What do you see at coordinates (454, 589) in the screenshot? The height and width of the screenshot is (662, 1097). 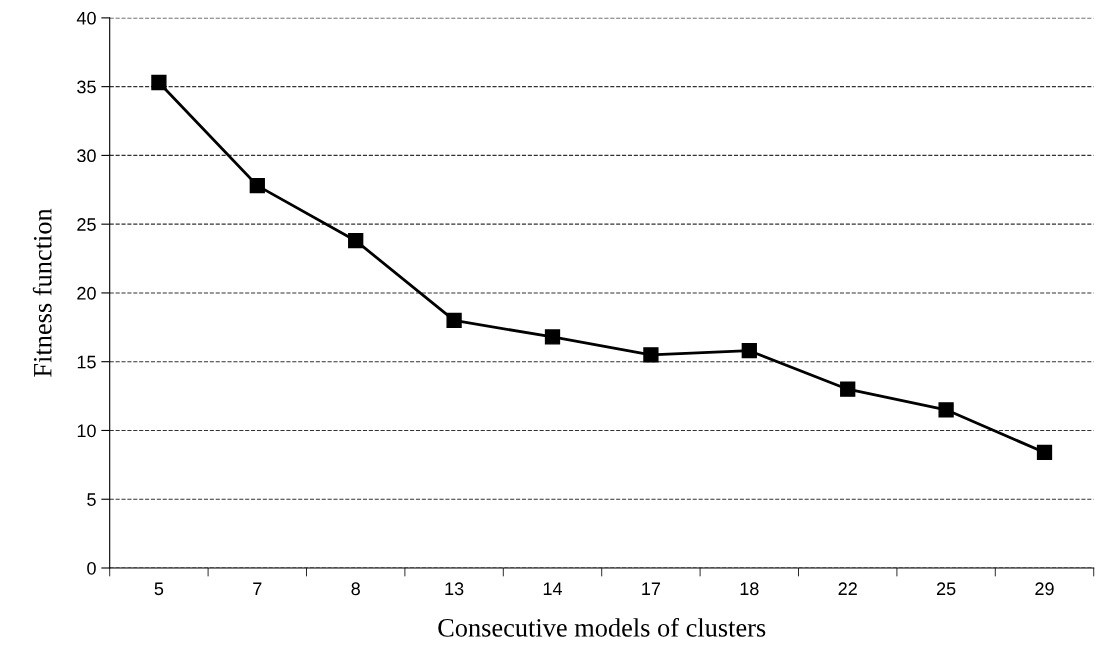 I see `x-tick-label: 13` at bounding box center [454, 589].